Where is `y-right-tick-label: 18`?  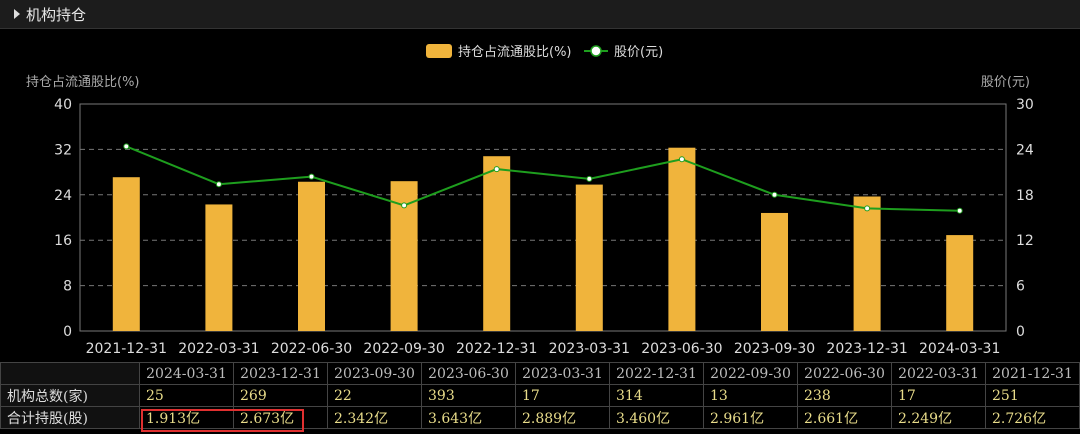
y-right-tick-label: 18 is located at coordinates (1025, 196).